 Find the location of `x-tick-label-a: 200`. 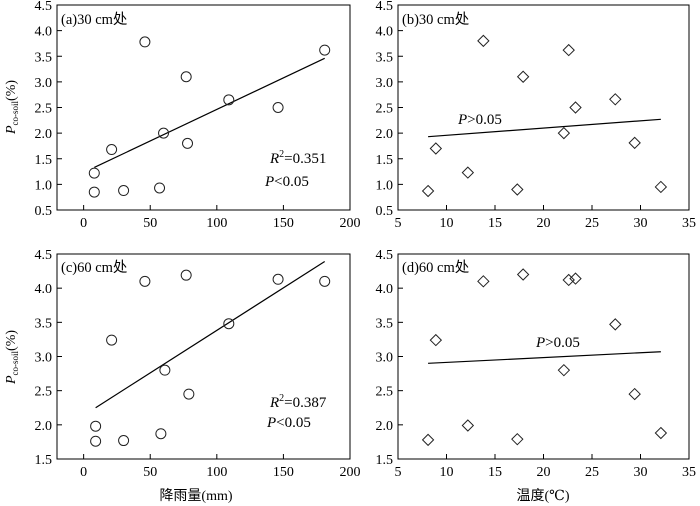

x-tick-label-a: 200 is located at coordinates (350, 223).